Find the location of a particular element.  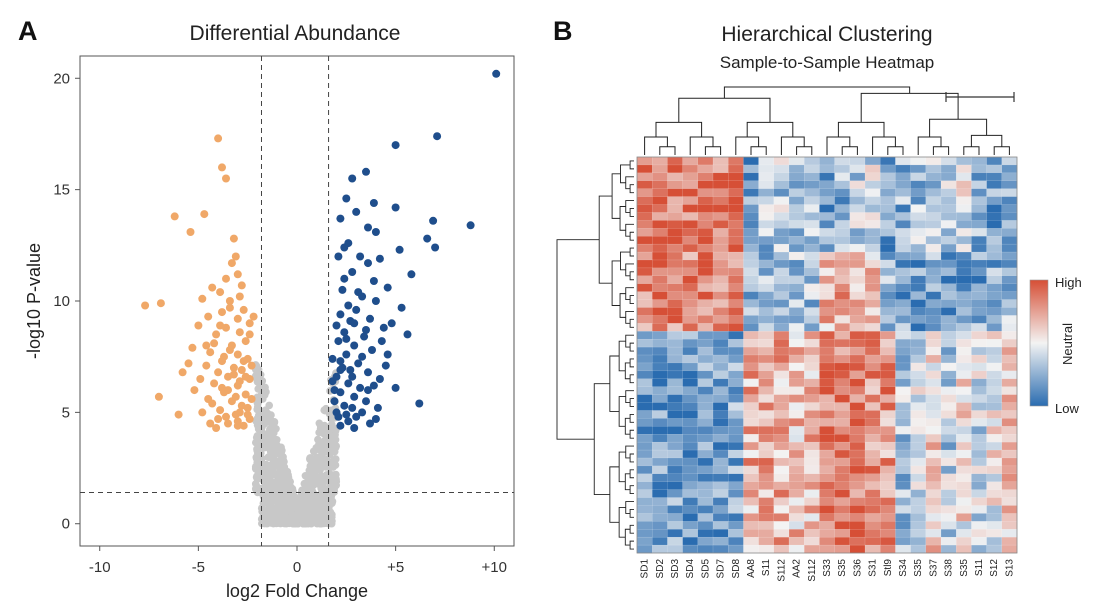

y-tick-label: 15 is located at coordinates (61, 190).